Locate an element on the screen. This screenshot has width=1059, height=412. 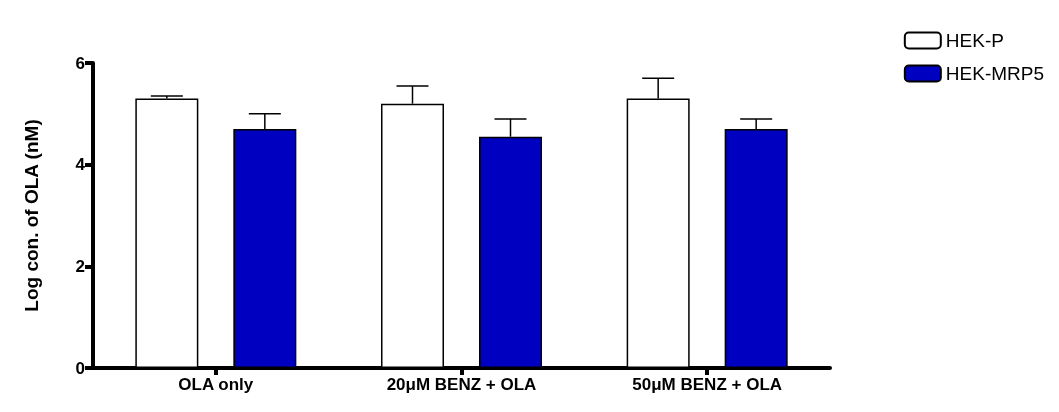
legend-label: HEK-MRP5 is located at coordinates (995, 73).